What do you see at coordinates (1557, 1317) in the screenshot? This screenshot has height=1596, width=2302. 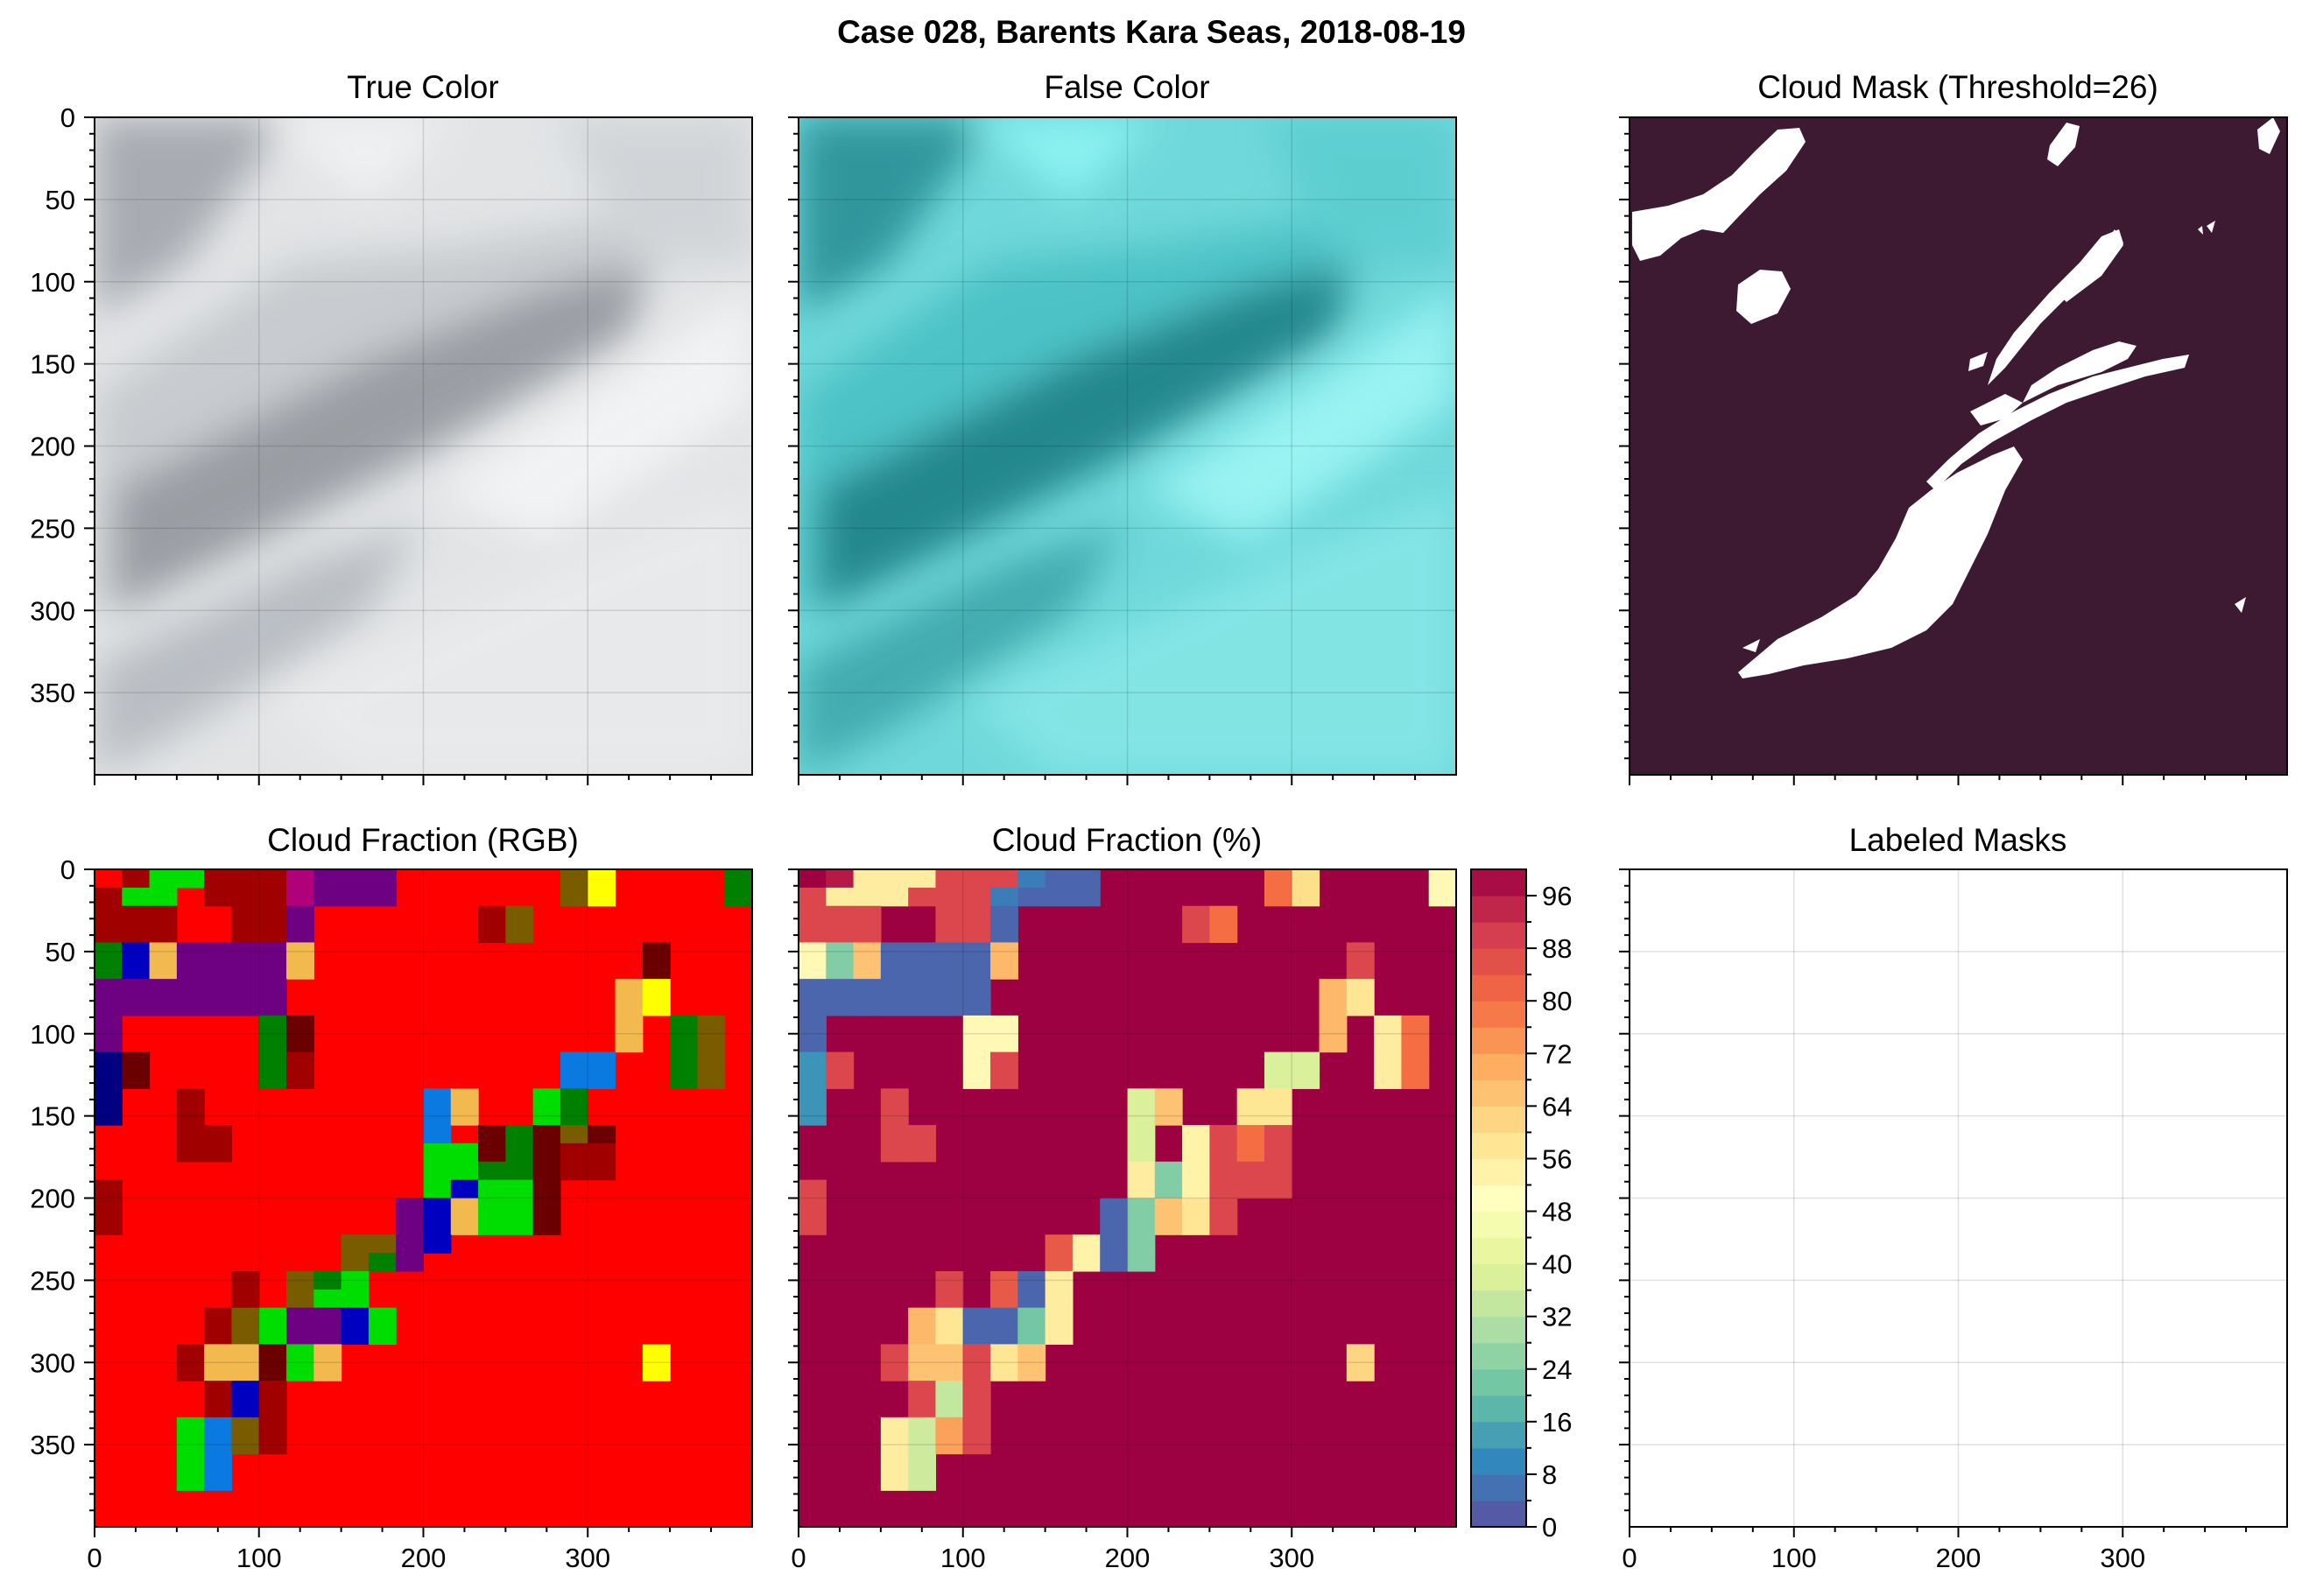 I see `colorbar-tick-label: 32` at bounding box center [1557, 1317].